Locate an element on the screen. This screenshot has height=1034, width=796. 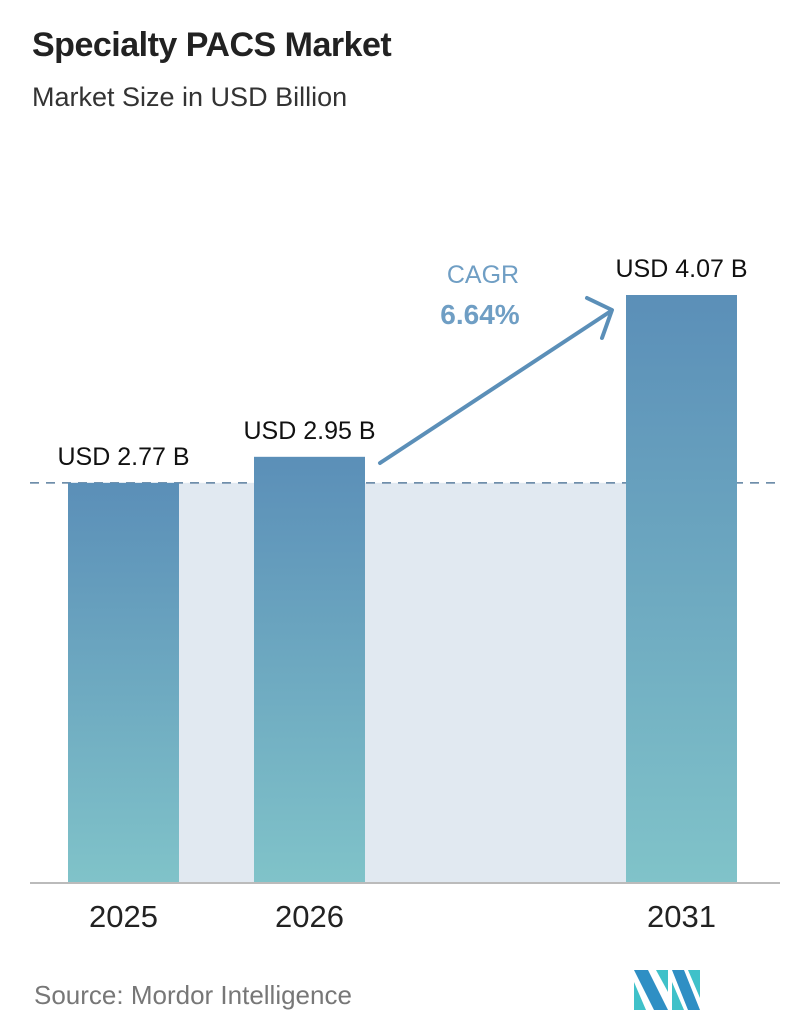
cagr-arrow is located at coordinates (495, 387).